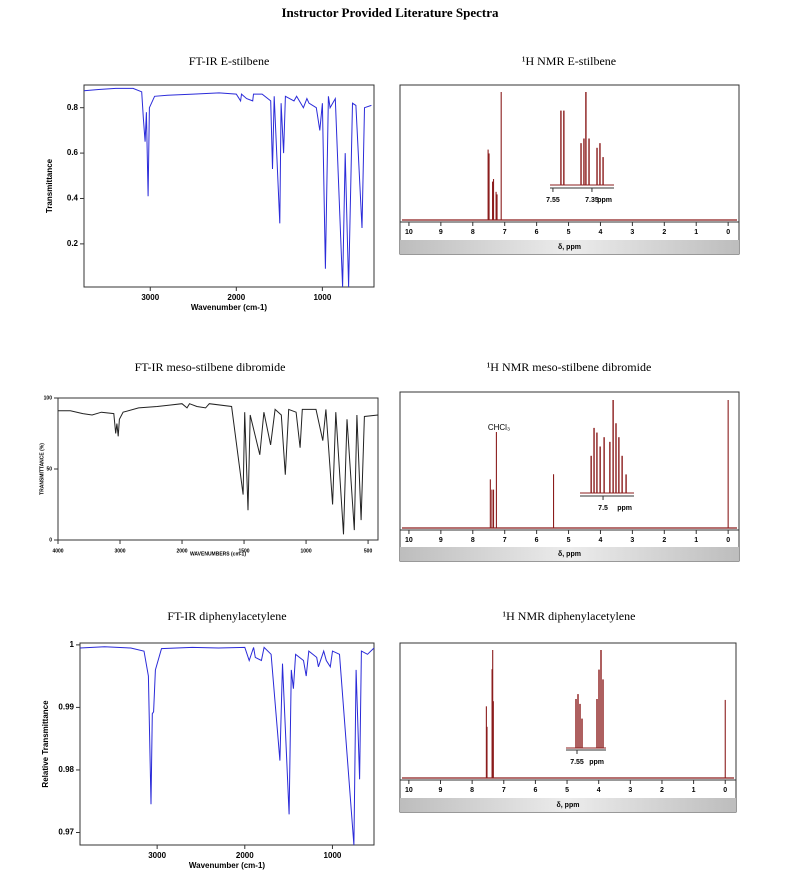 This screenshot has width=795, height=880. Describe the element at coordinates (66, 832) in the screenshot. I see `y-tick-label: 0.97` at that location.